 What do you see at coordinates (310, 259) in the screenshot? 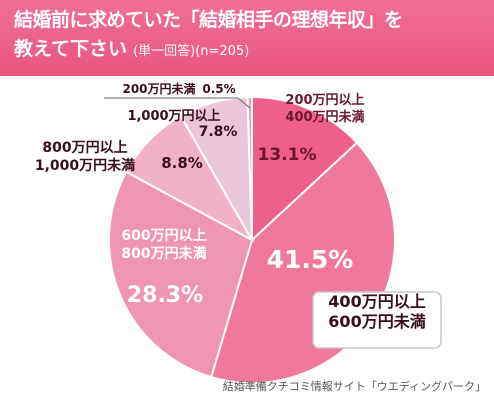
I see `value-label-slice-2: 41.5%` at bounding box center [310, 259].